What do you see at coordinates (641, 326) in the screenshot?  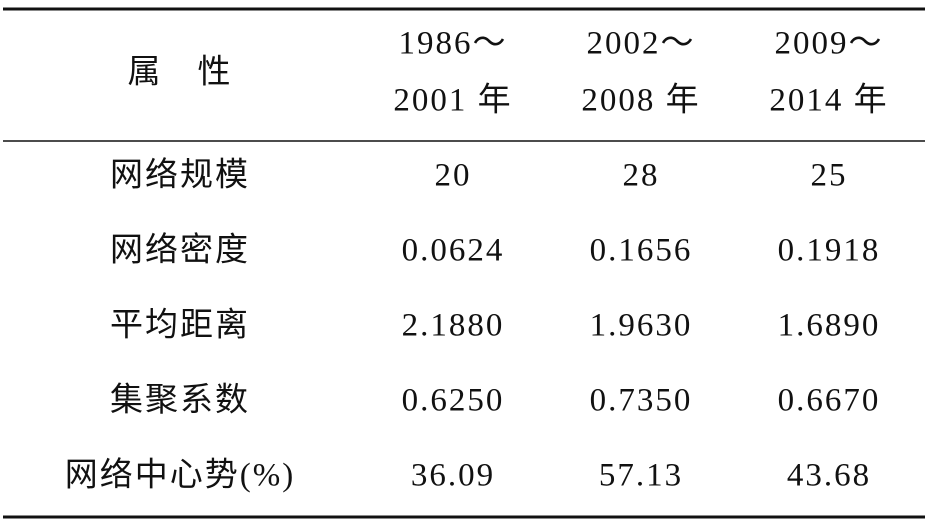 I see `cell: 1.9630` at bounding box center [641, 326].